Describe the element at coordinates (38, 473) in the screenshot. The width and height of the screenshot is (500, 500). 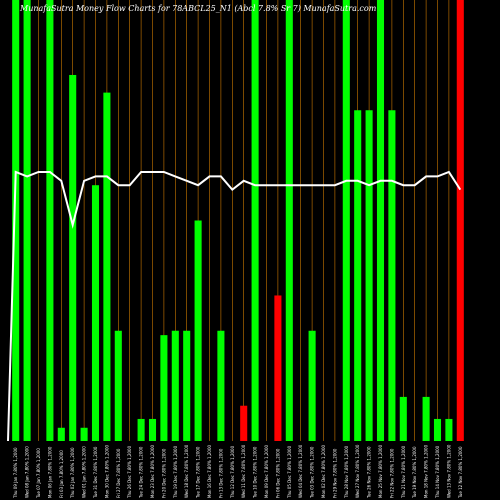
I see `x-tick-label: Tue 07 Jan 7.80% 1,2000` at that location.